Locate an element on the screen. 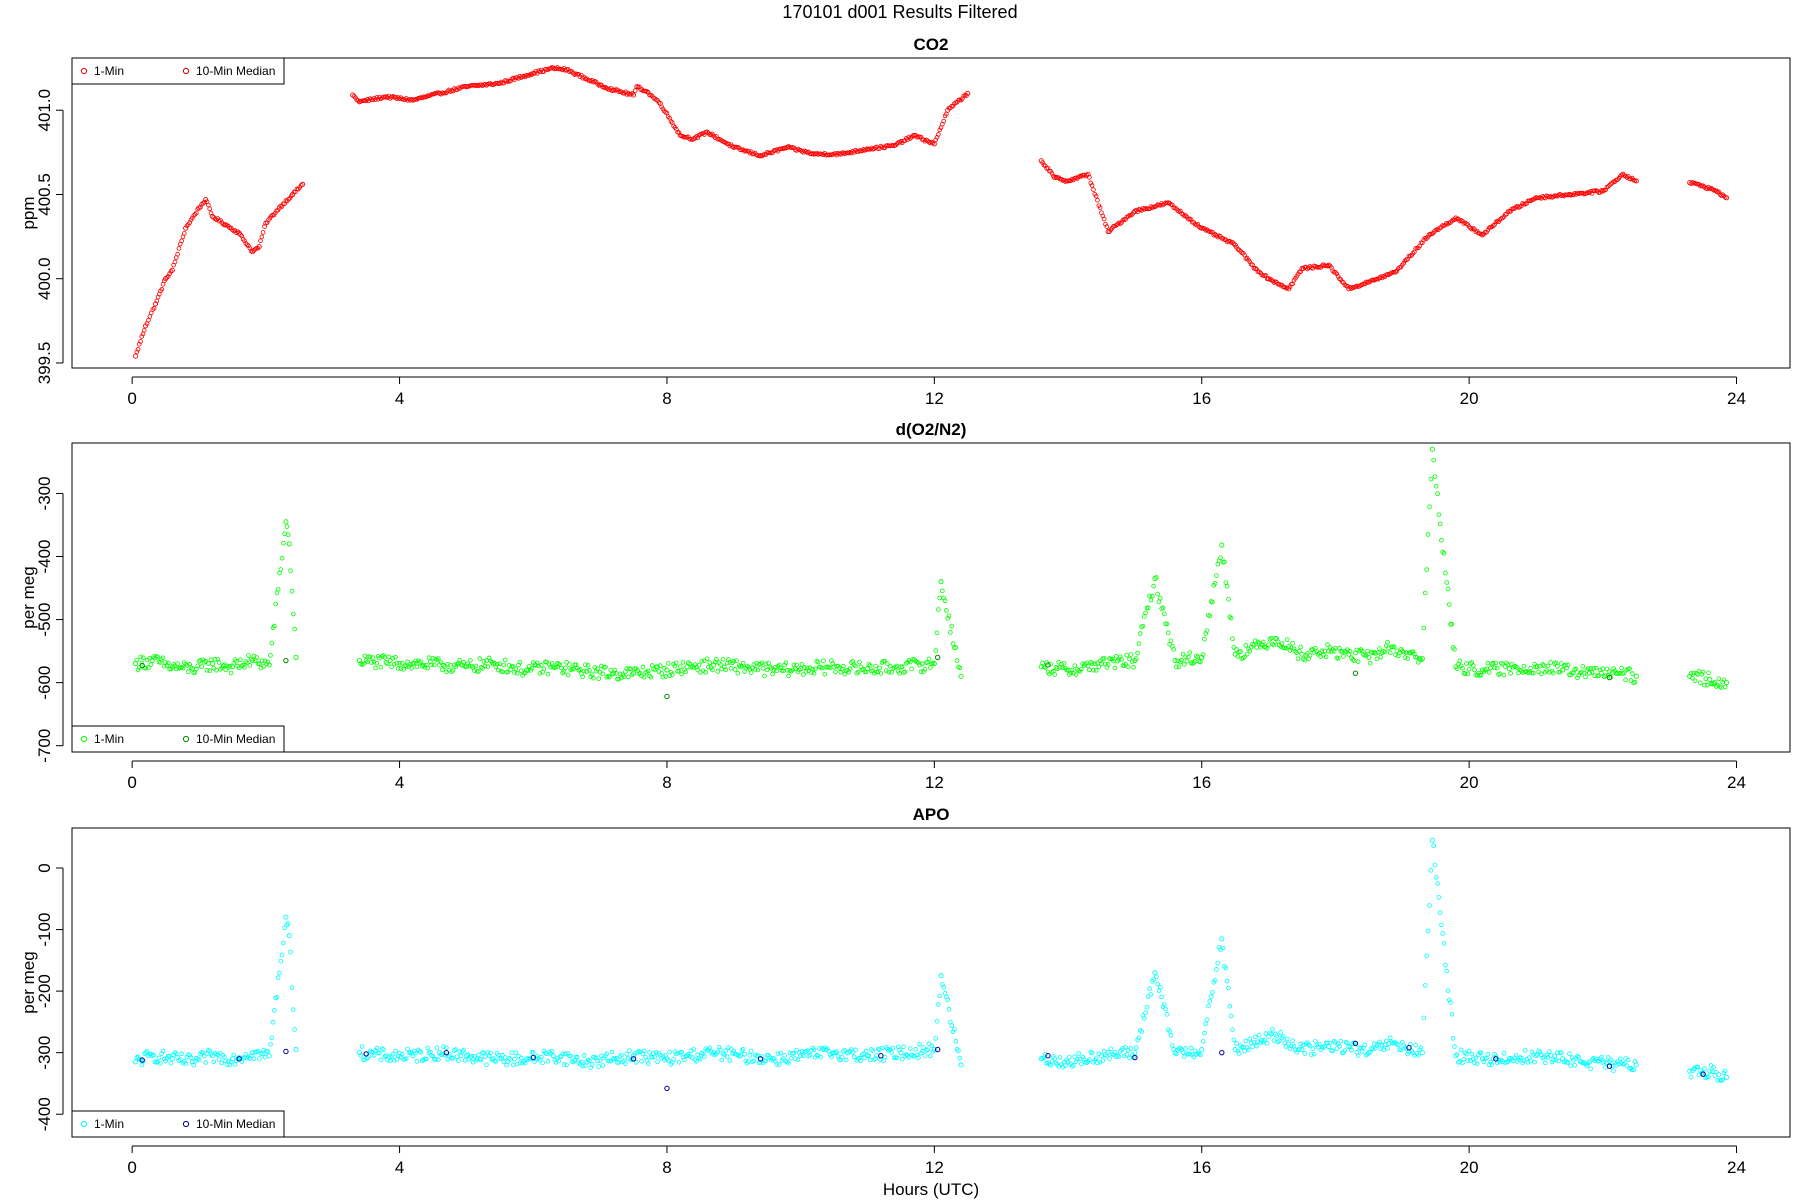 The width and height of the screenshot is (1800, 1200). x-tick-label: 16 is located at coordinates (1201, 398).